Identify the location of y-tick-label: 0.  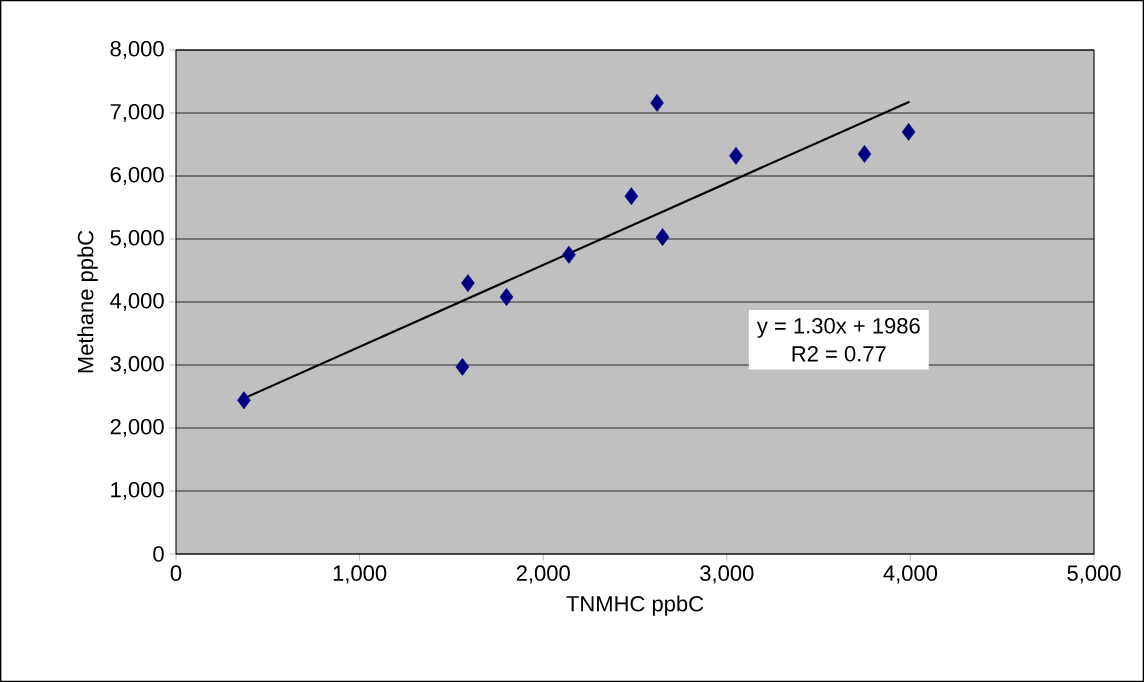
(158, 554).